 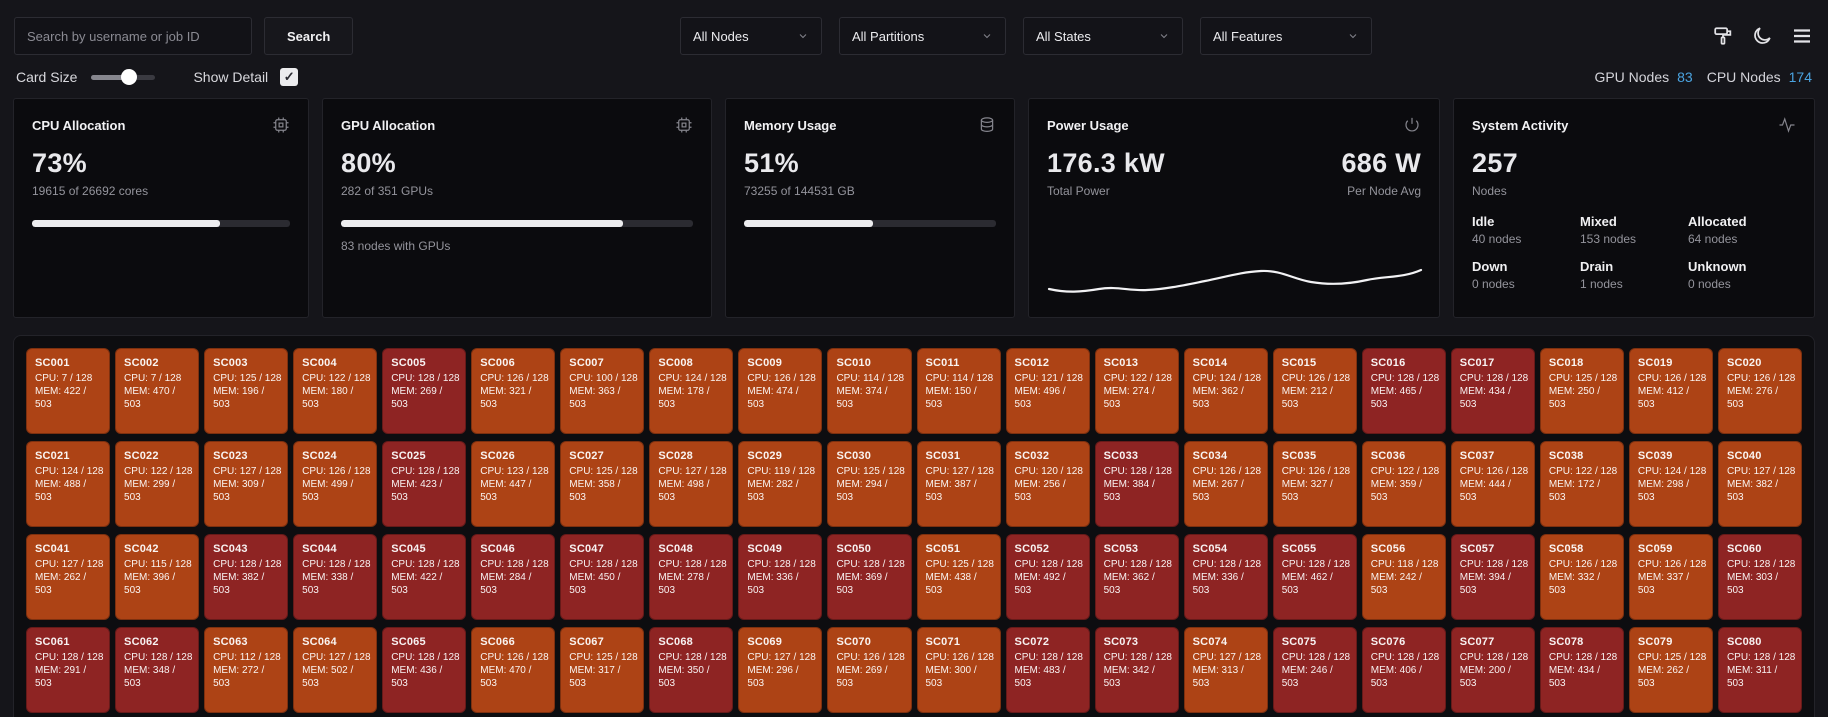 What do you see at coordinates (1581, 577) in the screenshot?
I see `node-card: SC058 CPU: 126 / 128 MEM: 332 / 503` at bounding box center [1581, 577].